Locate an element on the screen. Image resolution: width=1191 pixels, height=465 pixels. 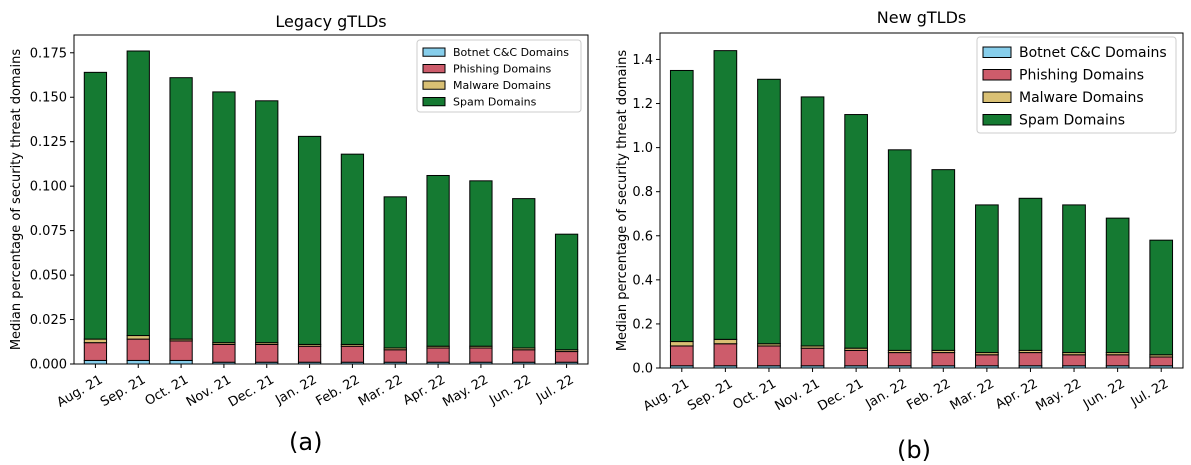
x-tick-label-7: Mar. 22 is located at coordinates (972, 394).